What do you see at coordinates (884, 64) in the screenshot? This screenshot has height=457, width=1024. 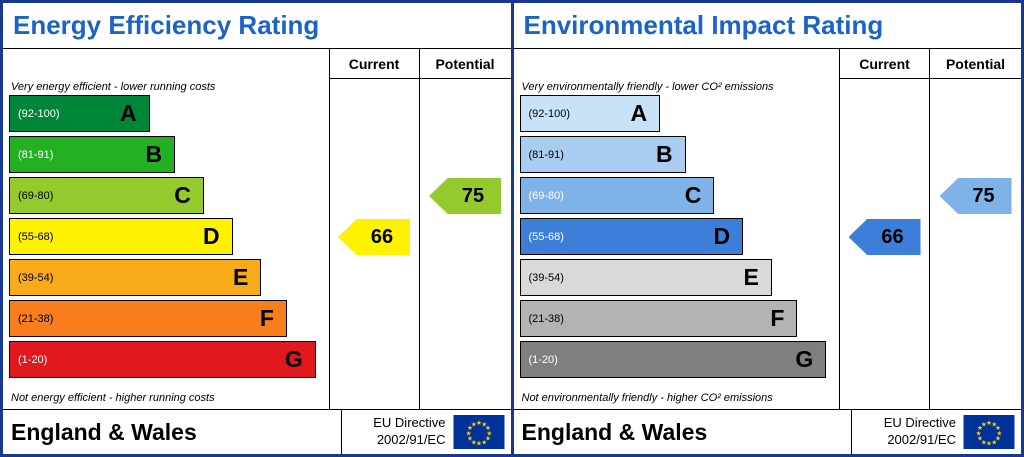 I see `current-column-header: Current` at bounding box center [884, 64].